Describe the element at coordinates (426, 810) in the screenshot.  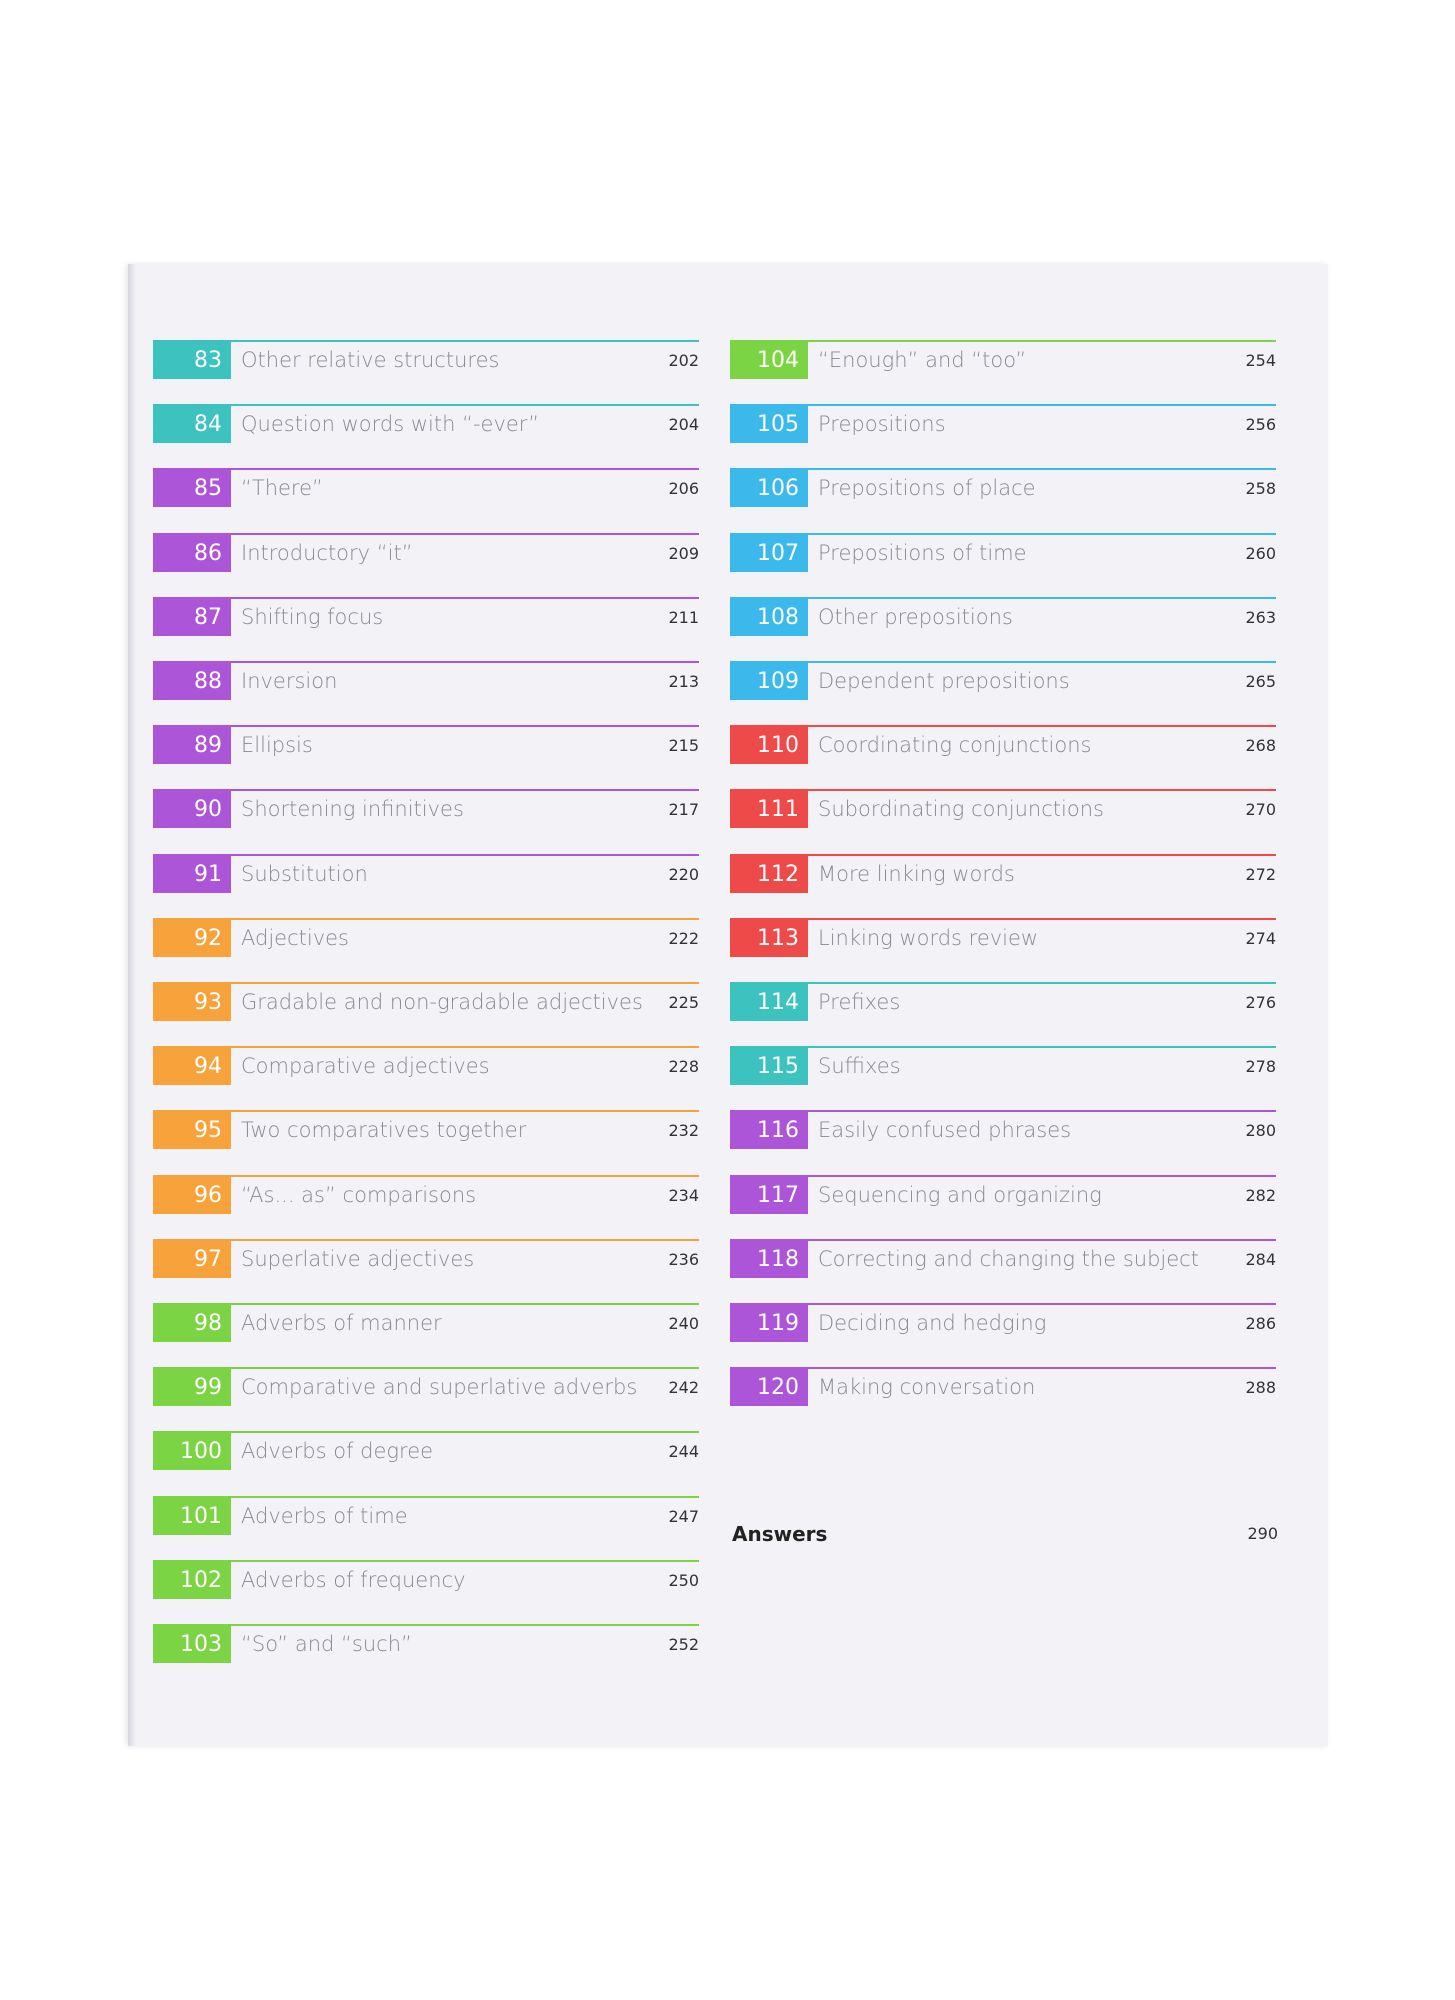
I see `toc-entry-90: 90 Shortening infinitives 217` at that location.